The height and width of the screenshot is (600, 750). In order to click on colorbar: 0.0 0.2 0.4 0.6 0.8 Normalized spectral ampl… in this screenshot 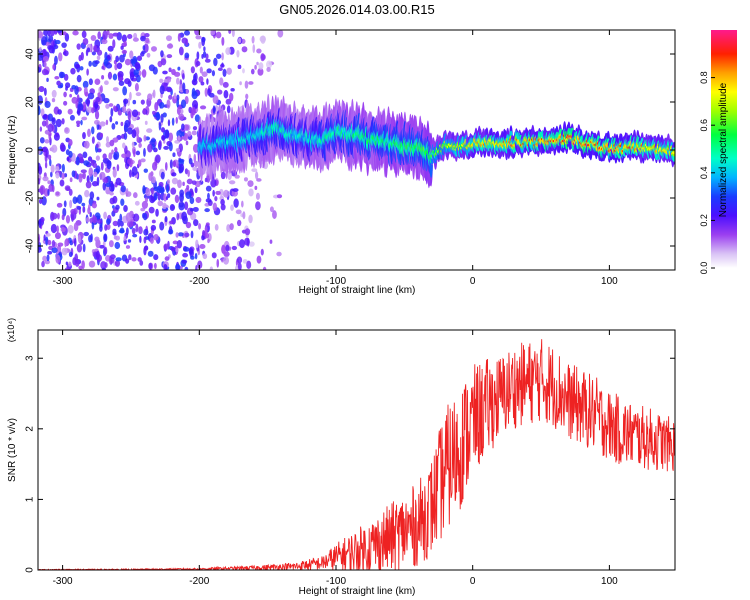, I will do `click(718, 152)`.